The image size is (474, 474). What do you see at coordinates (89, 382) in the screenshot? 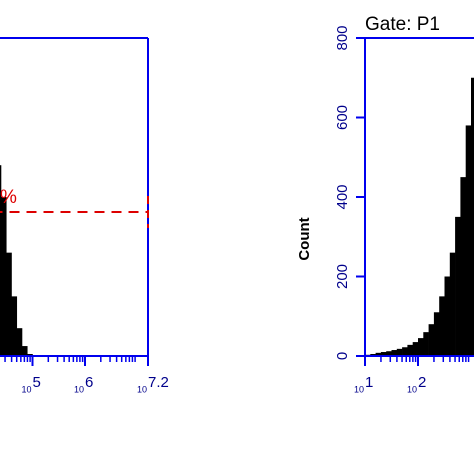
I see `x-tick-label: 6` at bounding box center [89, 382].